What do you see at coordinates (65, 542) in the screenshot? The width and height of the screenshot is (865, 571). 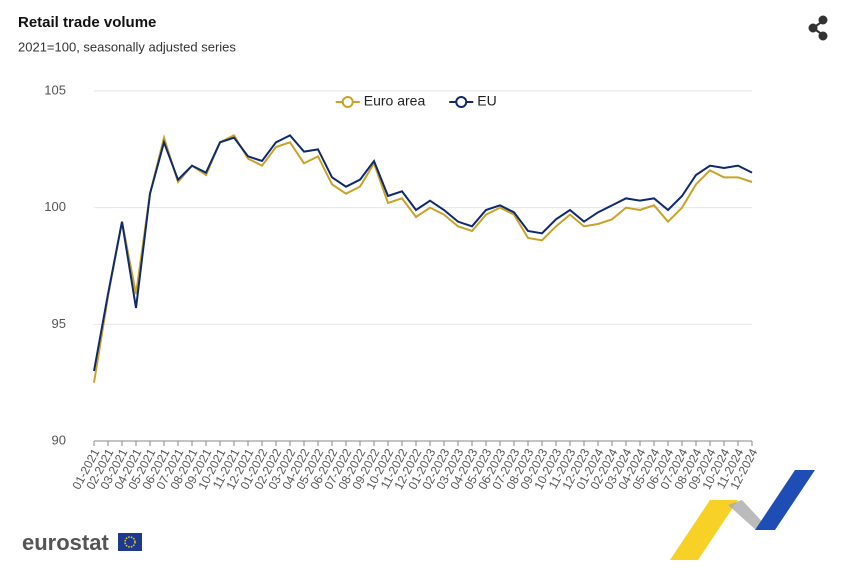 I see `logo-text: eurostat` at bounding box center [65, 542].